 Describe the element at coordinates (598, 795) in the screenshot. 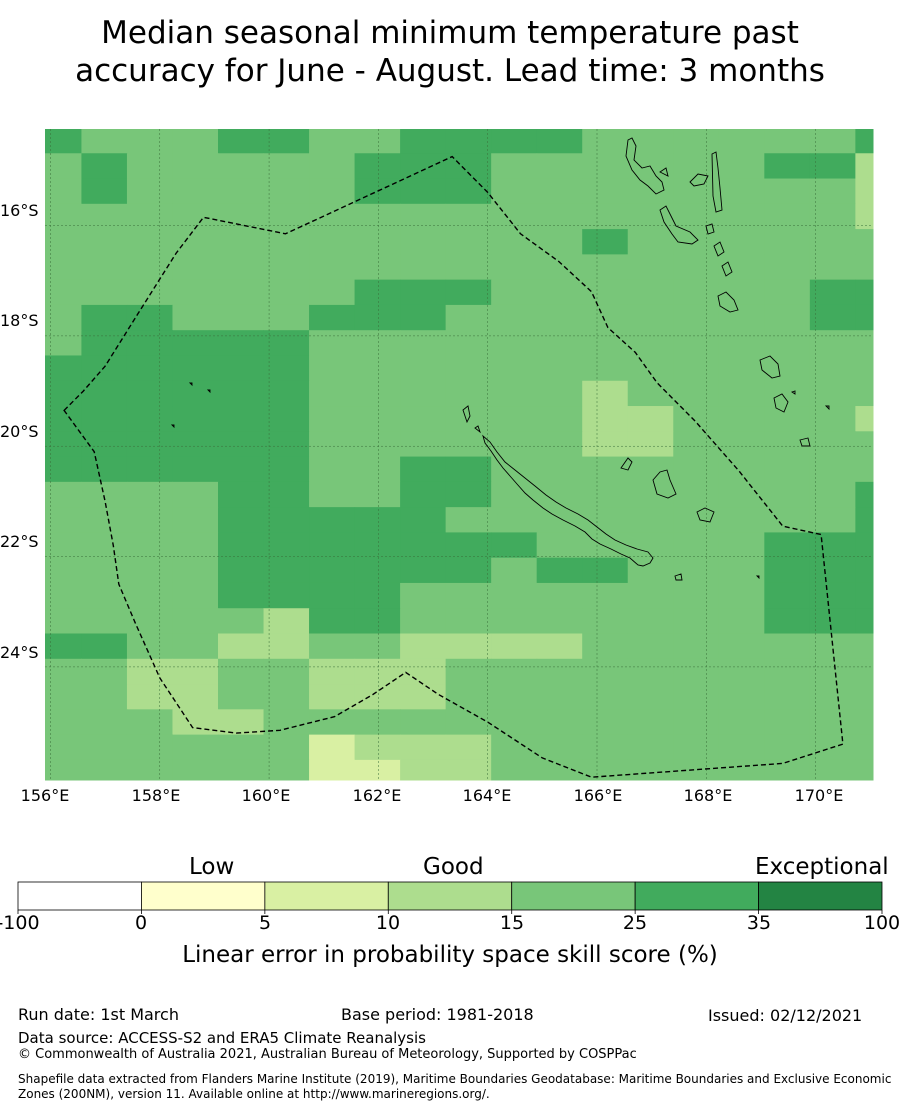

I see `lon-tick-166: 166°E` at that location.